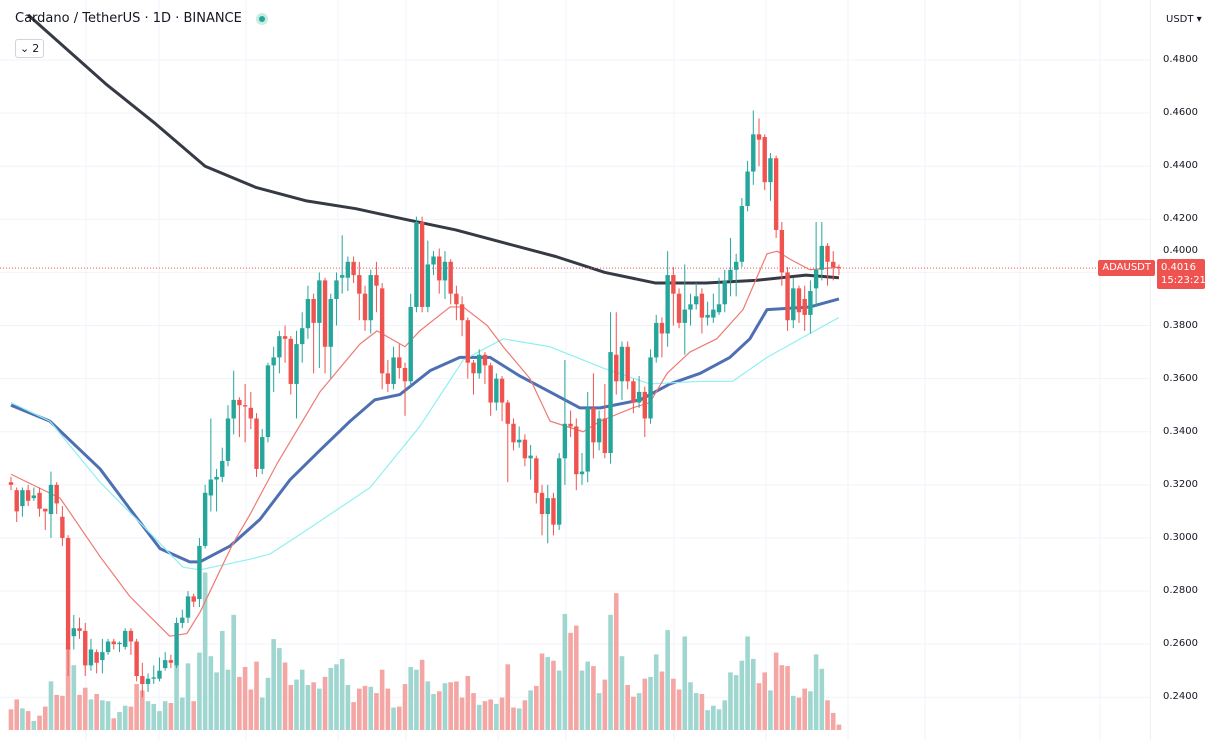 The height and width of the screenshot is (740, 1220). What do you see at coordinates (1185, 370) in the screenshot?
I see `price-axis` at bounding box center [1185, 370].